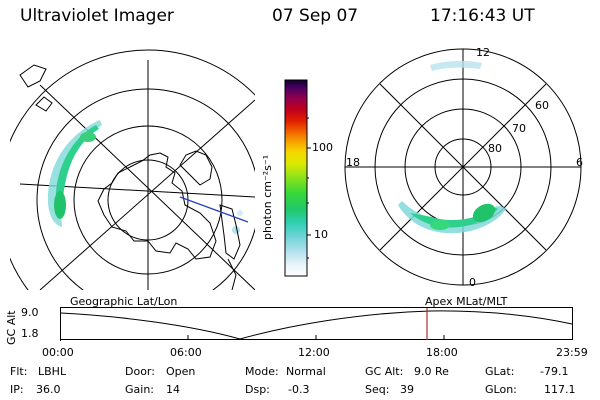 This screenshot has height=400, width=600. Describe the element at coordinates (407, 389) in the screenshot. I see `seq-value: 39` at that location.